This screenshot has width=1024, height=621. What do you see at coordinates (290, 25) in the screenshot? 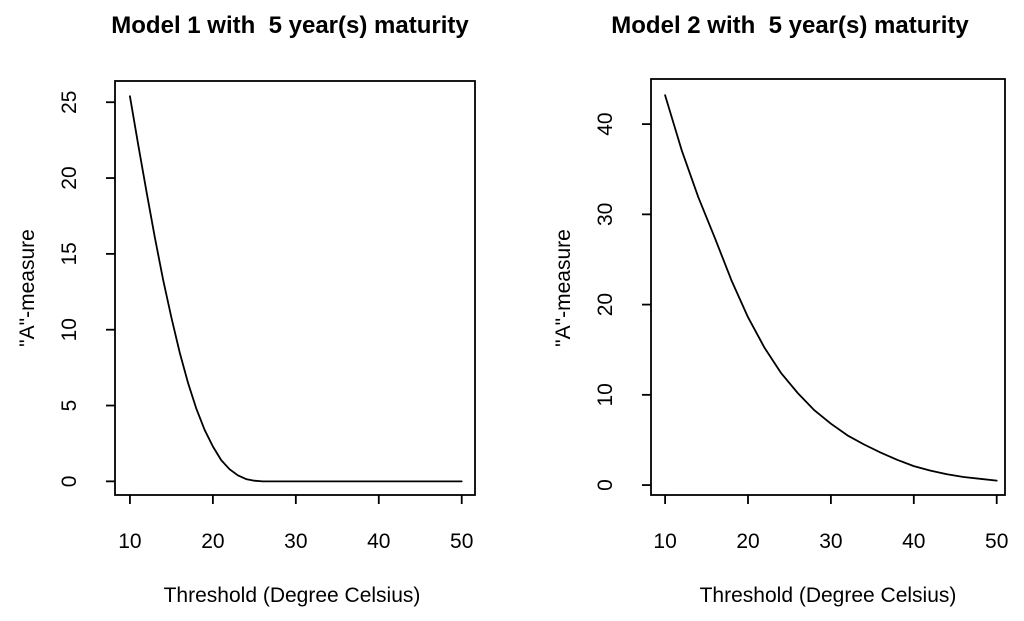
I see `plot-title: Model 1 with 5 year(s) maturity` at bounding box center [290, 25].